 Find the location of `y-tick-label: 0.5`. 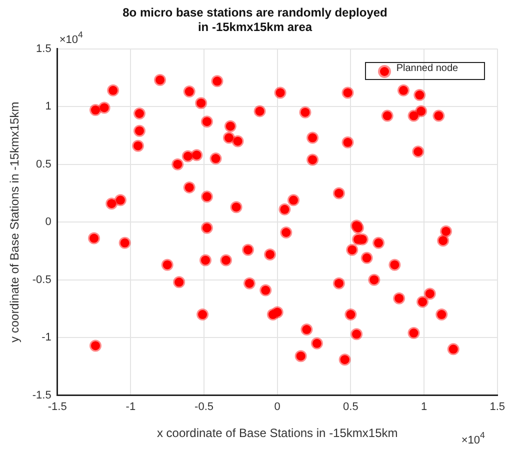

y-tick-label: 0.5 is located at coordinates (44, 164).